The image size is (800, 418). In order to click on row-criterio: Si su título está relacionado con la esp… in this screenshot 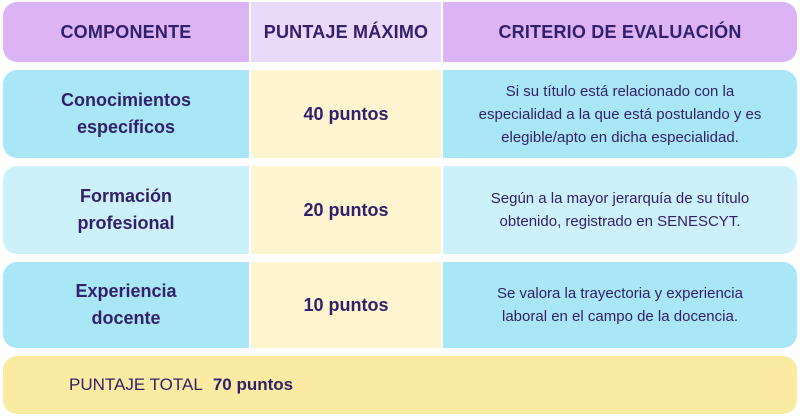, I will do `click(620, 114)`.